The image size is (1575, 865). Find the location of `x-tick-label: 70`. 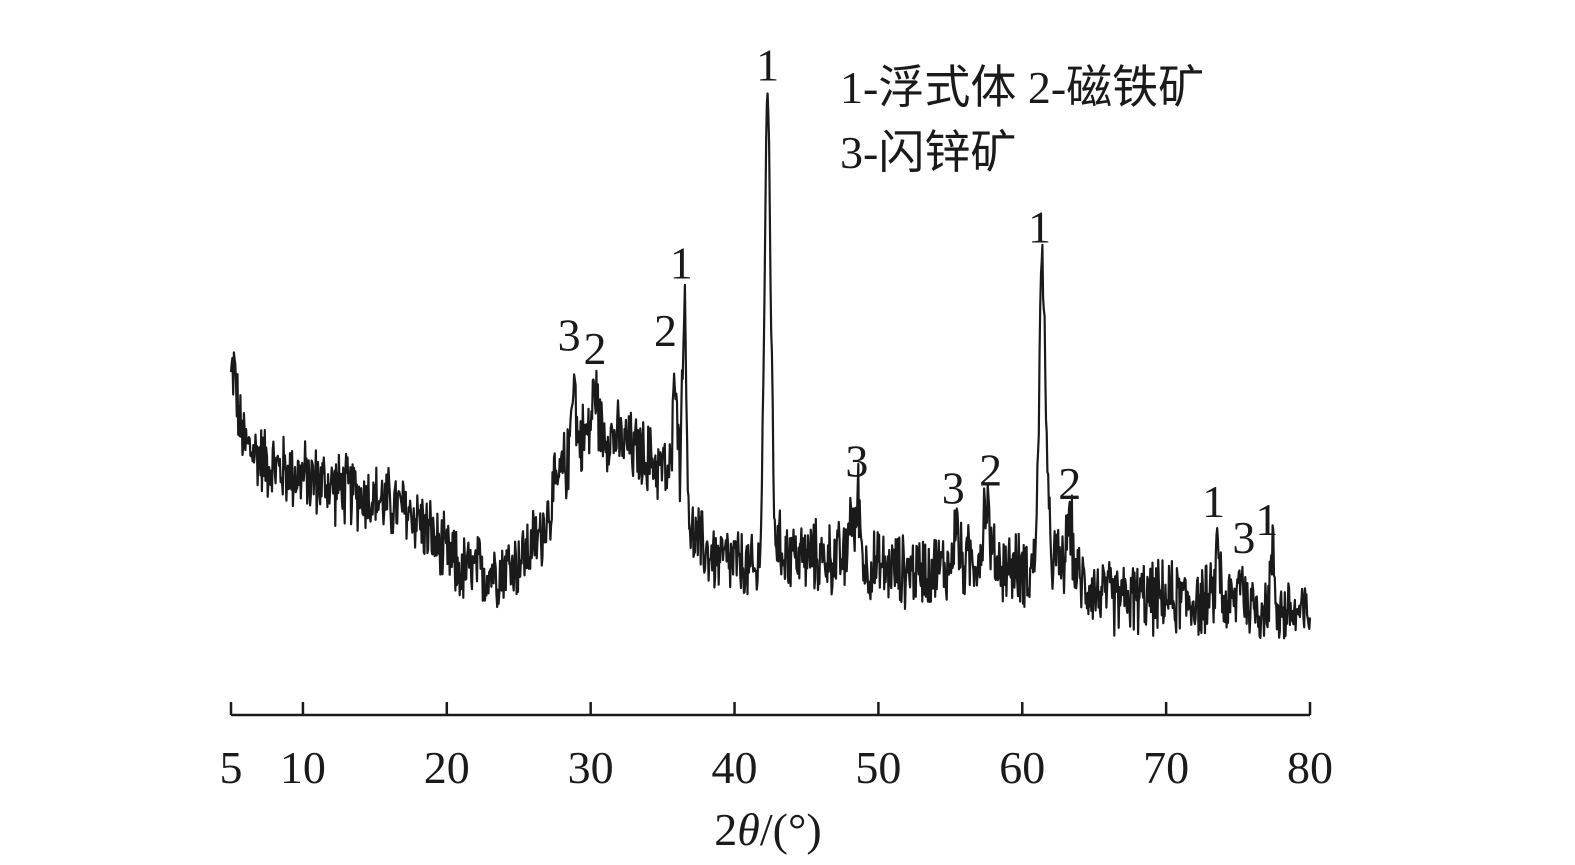

x-tick-label: 70 is located at coordinates (1166, 767).